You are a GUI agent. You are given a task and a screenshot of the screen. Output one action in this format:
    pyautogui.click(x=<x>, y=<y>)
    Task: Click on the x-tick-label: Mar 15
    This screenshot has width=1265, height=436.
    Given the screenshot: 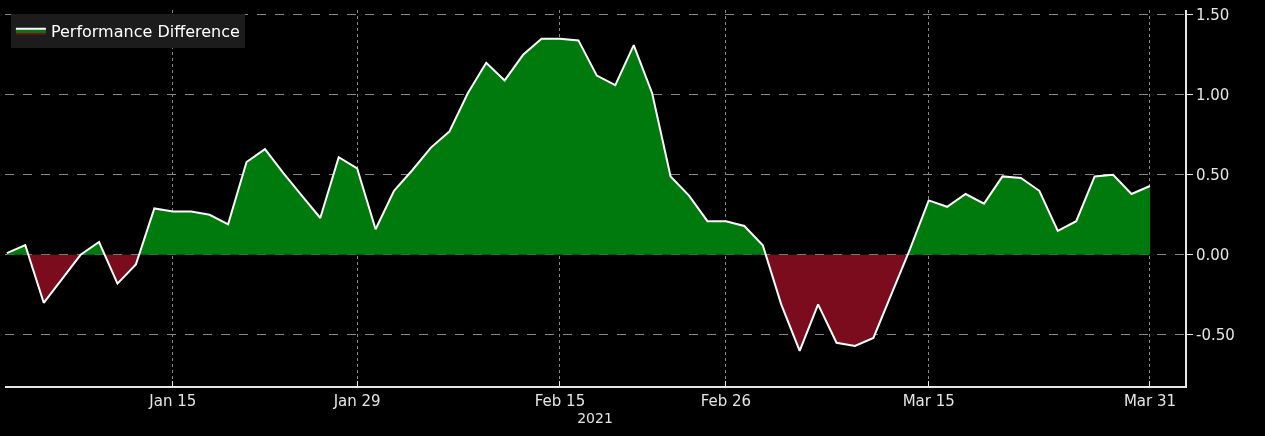 What is the action you would take?
    pyautogui.click(x=928, y=401)
    